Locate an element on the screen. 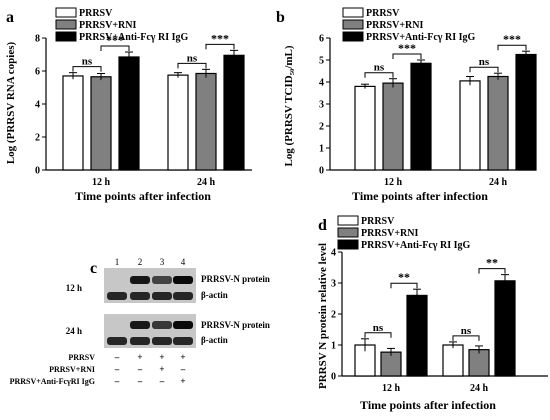  y-tick-label: 8 is located at coordinates (37, 39).